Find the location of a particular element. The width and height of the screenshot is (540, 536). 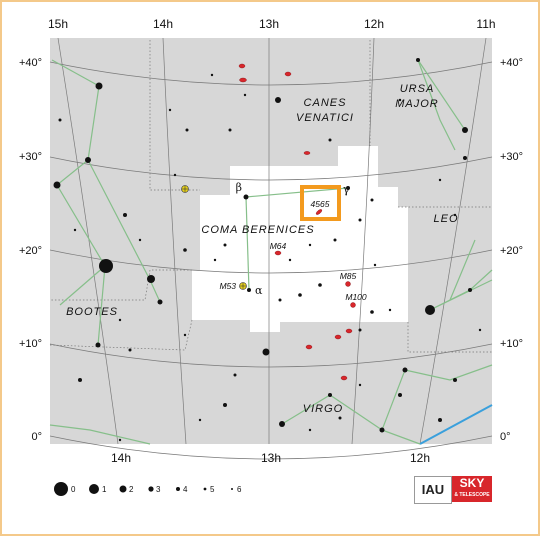

legend-label: 4 is located at coordinates (185, 489).